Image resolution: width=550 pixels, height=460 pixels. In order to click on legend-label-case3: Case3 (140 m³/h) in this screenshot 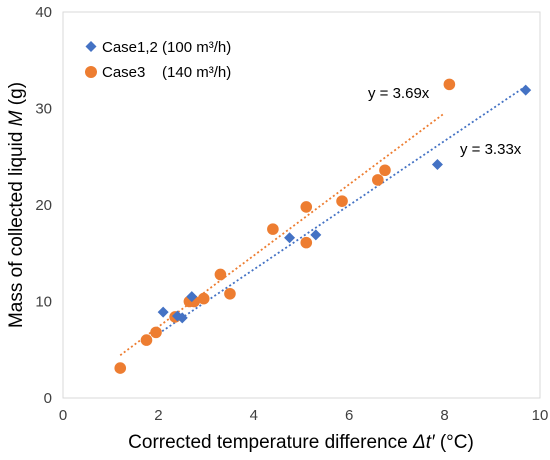, I will do `click(166, 72)`.